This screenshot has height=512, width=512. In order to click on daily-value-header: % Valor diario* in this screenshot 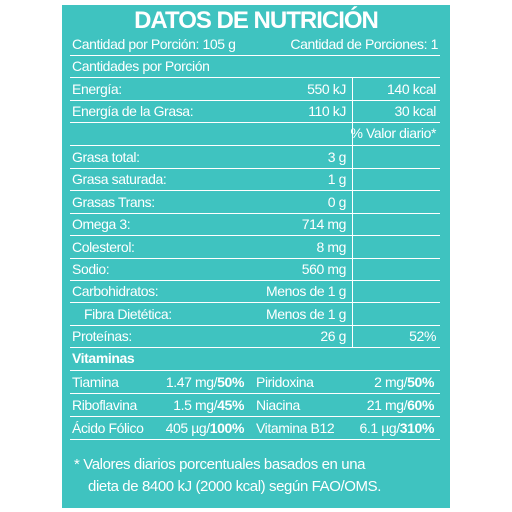, I will do `click(393, 133)`.